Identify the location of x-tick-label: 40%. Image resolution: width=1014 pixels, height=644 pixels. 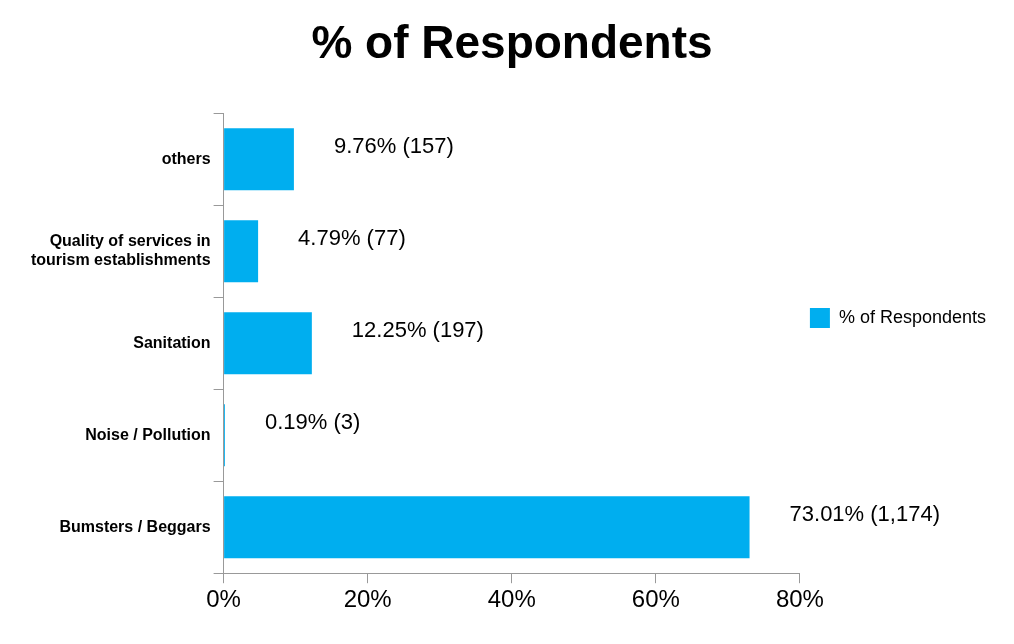
(511, 599).